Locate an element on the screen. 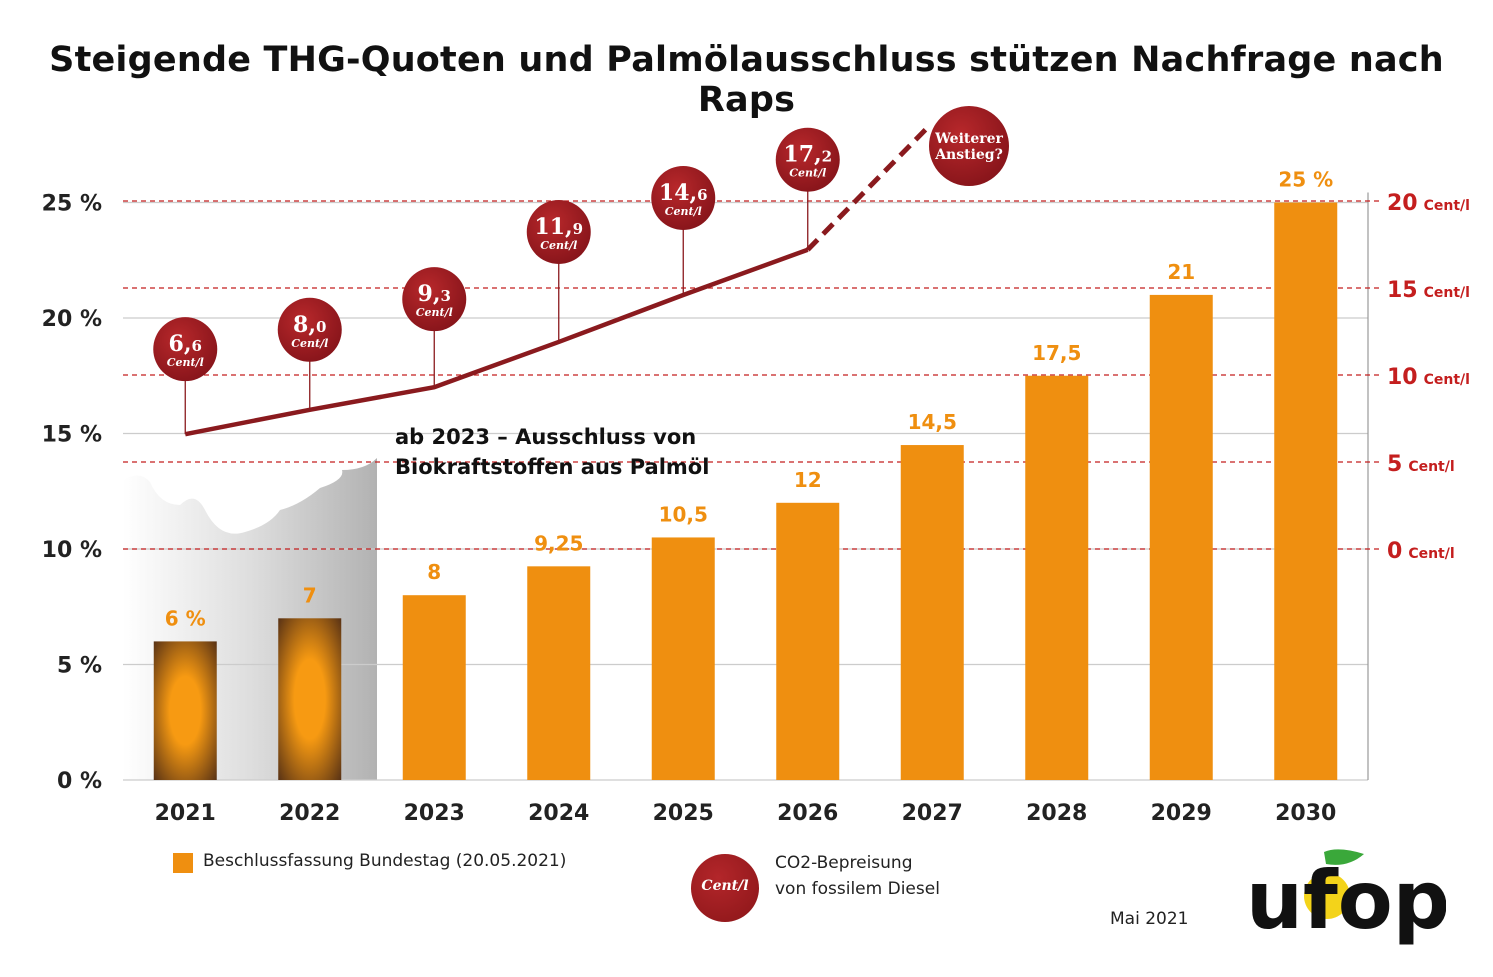 Image resolution: width=1493 pixels, height=977 pixels. legend-bar-label: Beschlussfassung Bundestag (20.05.2021) is located at coordinates (385, 861).